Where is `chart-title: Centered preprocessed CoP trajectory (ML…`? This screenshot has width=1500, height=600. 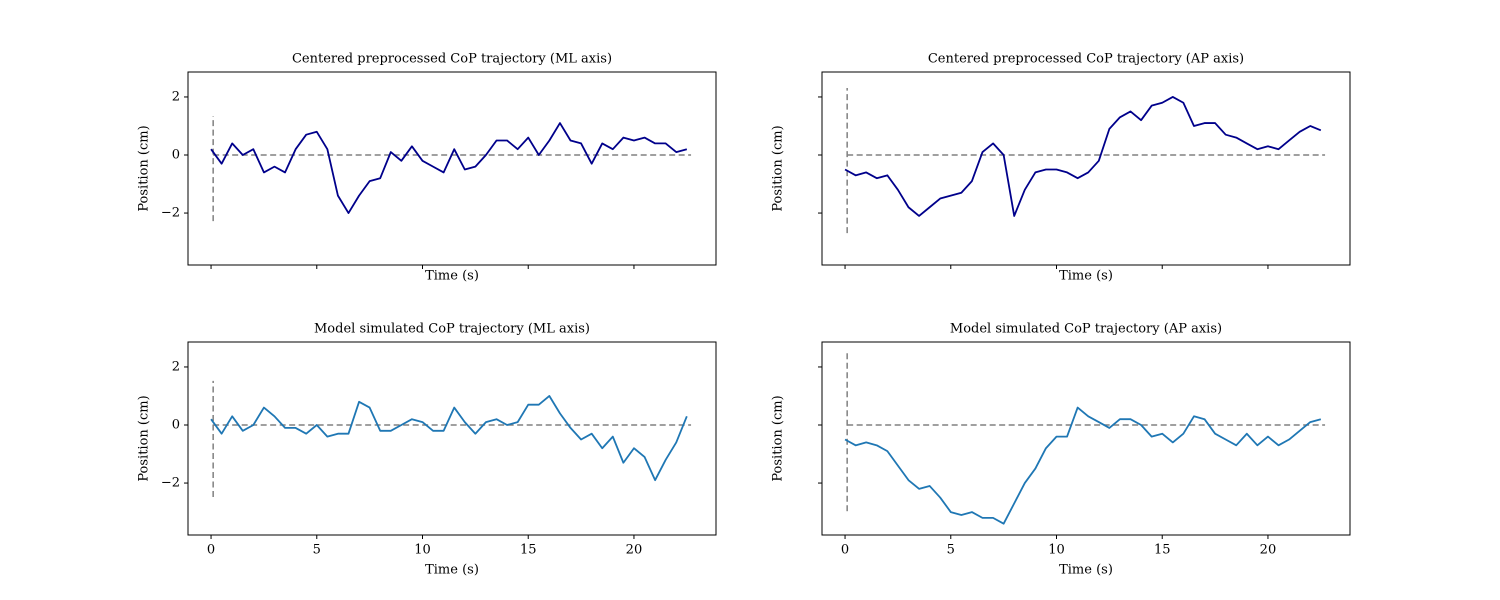
chart-title: Centered preprocessed CoP trajectory (ML… is located at coordinates (452, 59).